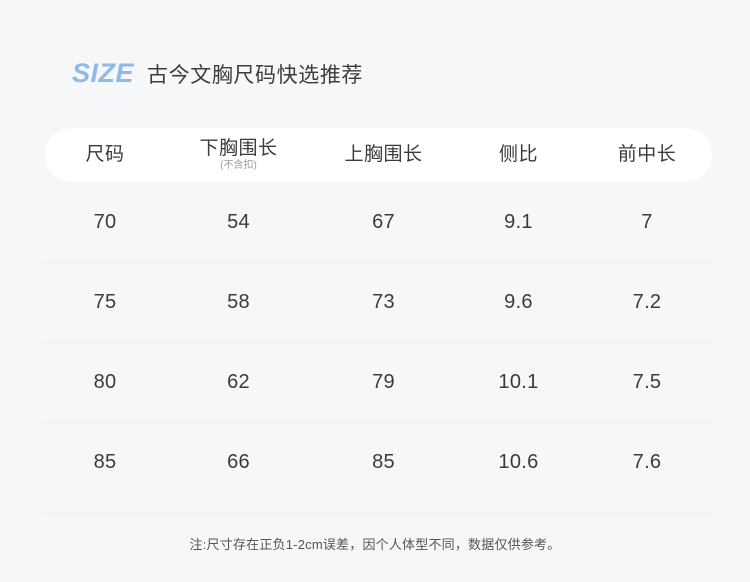 The width and height of the screenshot is (750, 582). Describe the element at coordinates (518, 221) in the screenshot. I see `cell-sideratio: 9.1` at that location.